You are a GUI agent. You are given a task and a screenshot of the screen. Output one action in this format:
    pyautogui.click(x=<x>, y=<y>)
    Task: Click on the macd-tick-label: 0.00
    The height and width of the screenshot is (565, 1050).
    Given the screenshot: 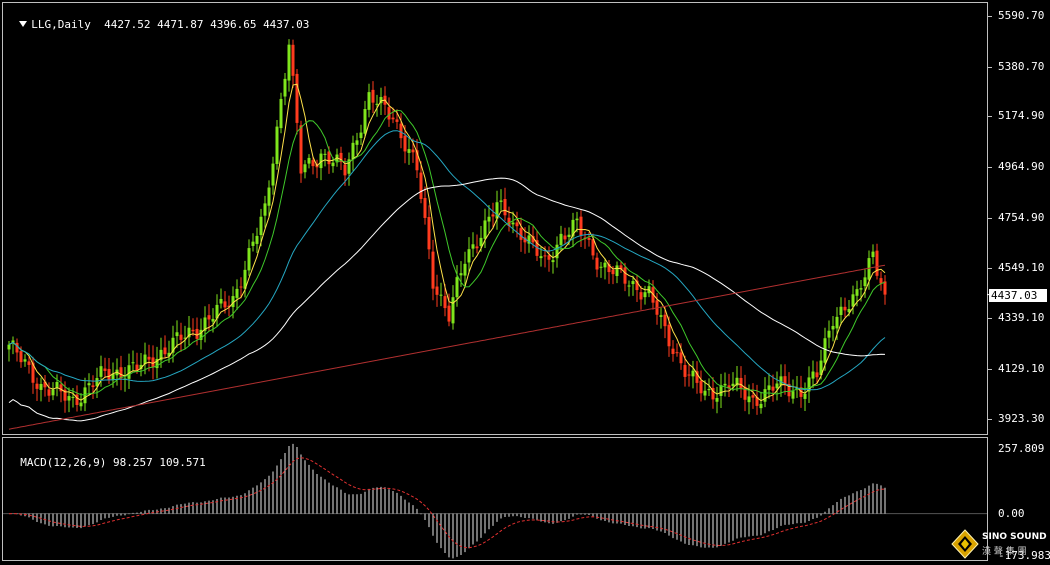 What is the action you would take?
    pyautogui.click(x=1011, y=513)
    